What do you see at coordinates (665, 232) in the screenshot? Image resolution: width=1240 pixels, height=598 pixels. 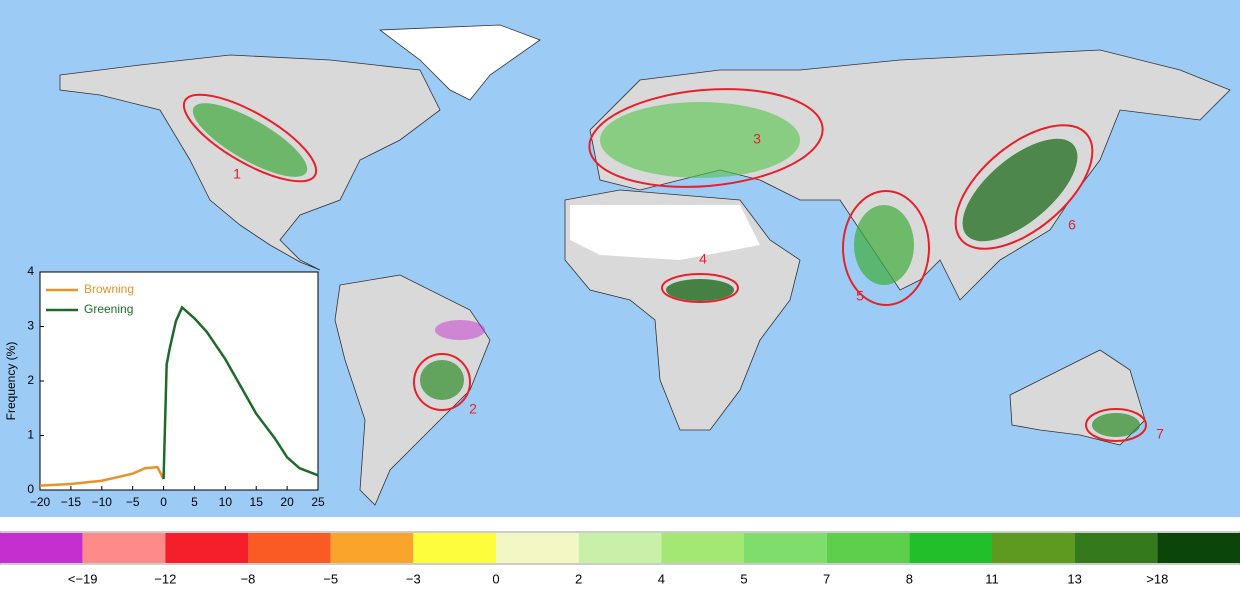 I see `sahara` at bounding box center [665, 232].